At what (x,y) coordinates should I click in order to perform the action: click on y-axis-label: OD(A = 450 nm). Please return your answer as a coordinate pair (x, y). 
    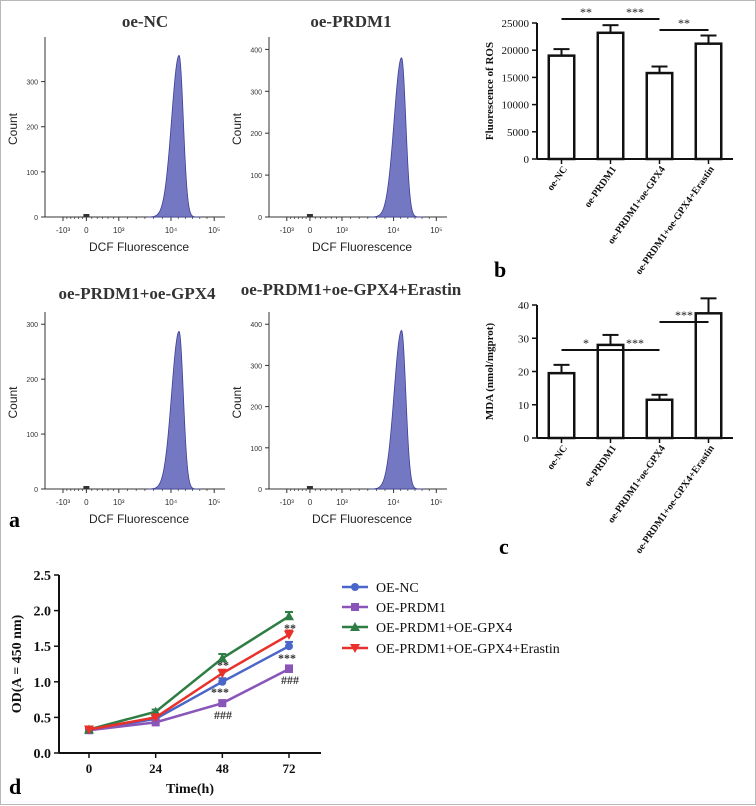
    Looking at the image, I should click on (17, 663).